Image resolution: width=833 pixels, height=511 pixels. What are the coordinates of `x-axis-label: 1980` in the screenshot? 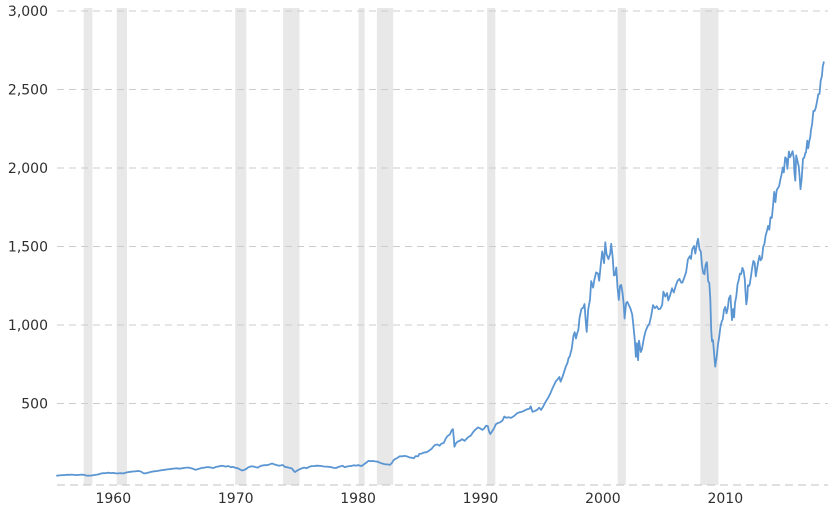 It's located at (358, 499).